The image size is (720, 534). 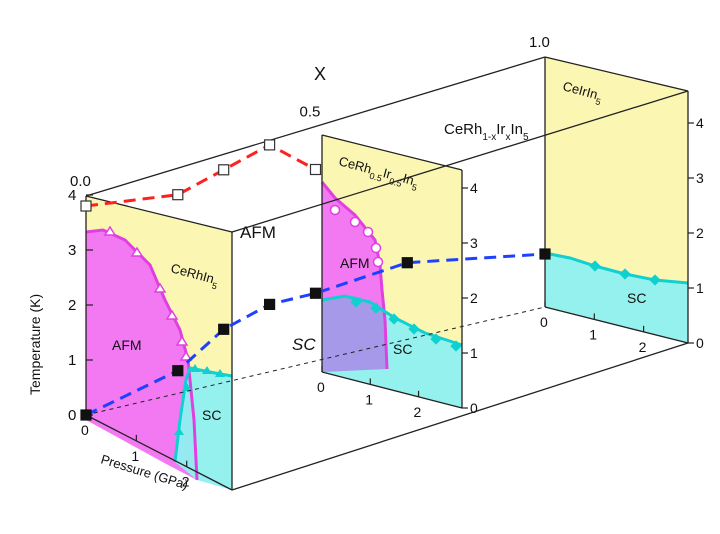 I want to click on compound-family-label: CeRh1-xIrxIn5, so click(x=486, y=132).